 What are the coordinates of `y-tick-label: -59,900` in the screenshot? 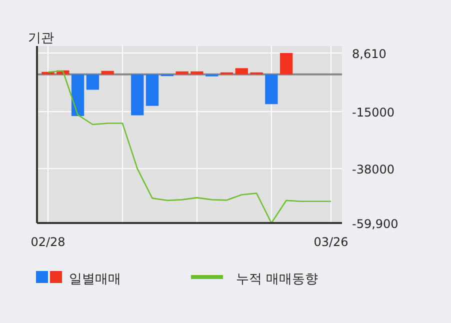 It's located at (375, 224).